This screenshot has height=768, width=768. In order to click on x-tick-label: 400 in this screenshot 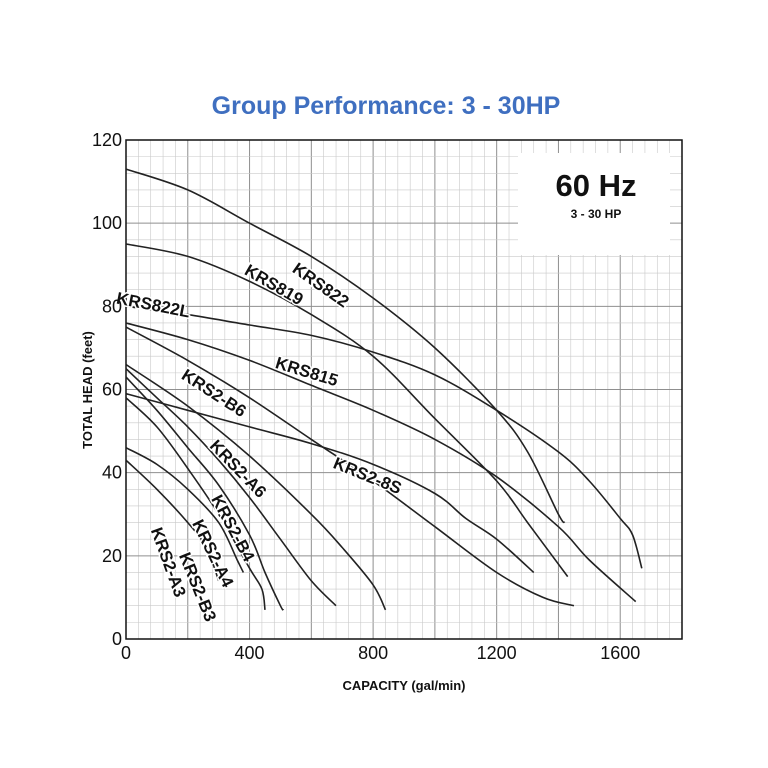, I will do `click(250, 653)`.